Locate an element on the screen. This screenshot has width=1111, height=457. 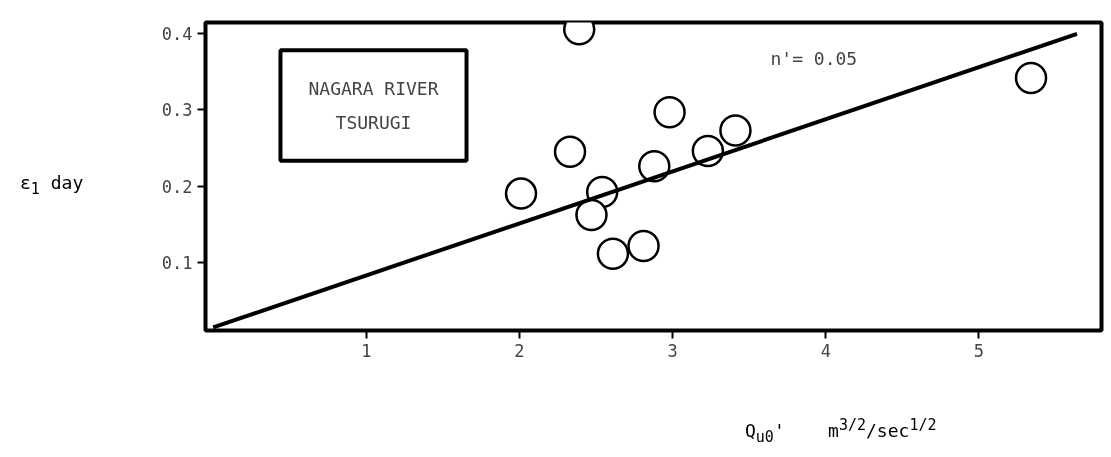
x-tick-label: 1 is located at coordinates (366, 350).